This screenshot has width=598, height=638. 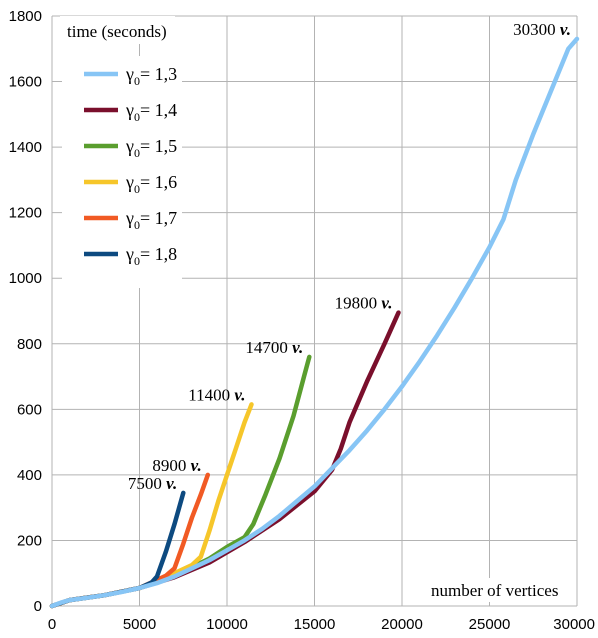 What do you see at coordinates (211, 394) in the screenshot?
I see `end-label-number: 11400` at bounding box center [211, 394].